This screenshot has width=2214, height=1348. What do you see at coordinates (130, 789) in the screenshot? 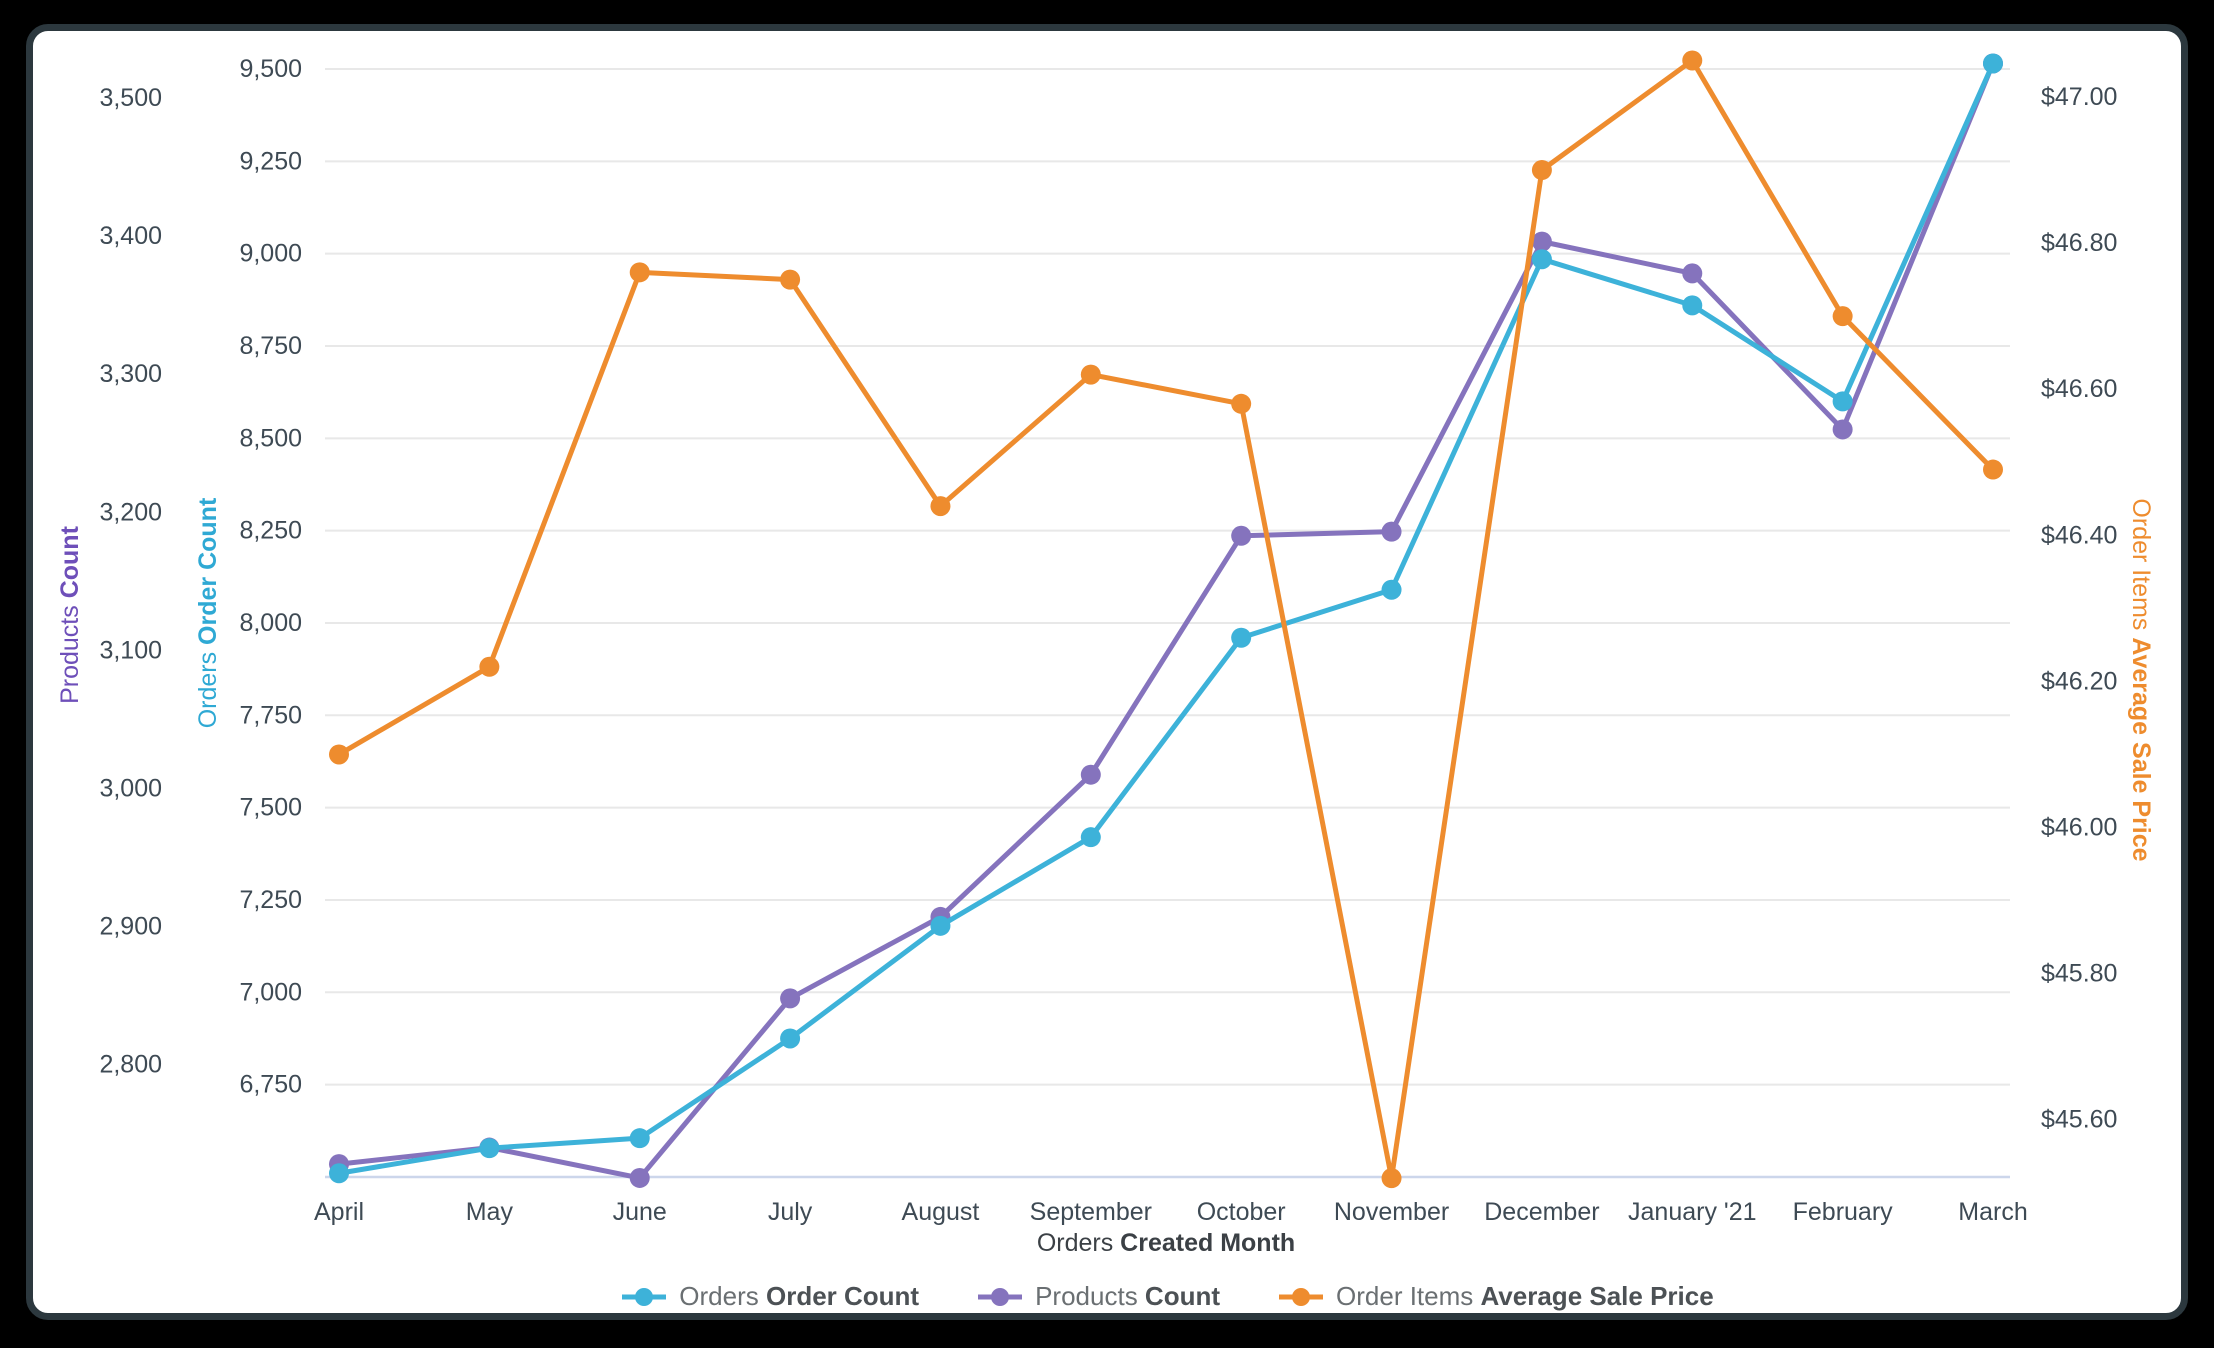
I see `products-tick-label: 3,000` at bounding box center [130, 789].